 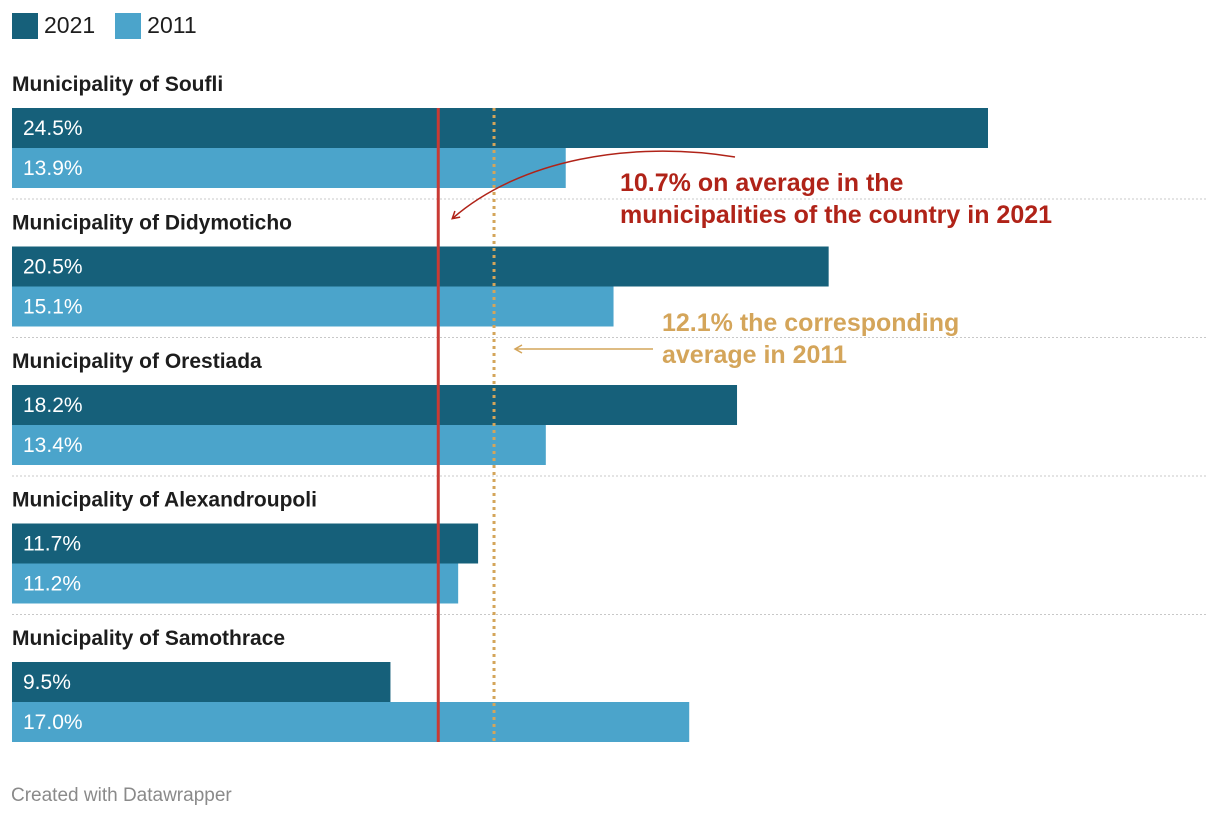 What do you see at coordinates (137, 361) in the screenshot?
I see `category-label-municipality-of-orestiada: Municipality of Orestiada` at bounding box center [137, 361].